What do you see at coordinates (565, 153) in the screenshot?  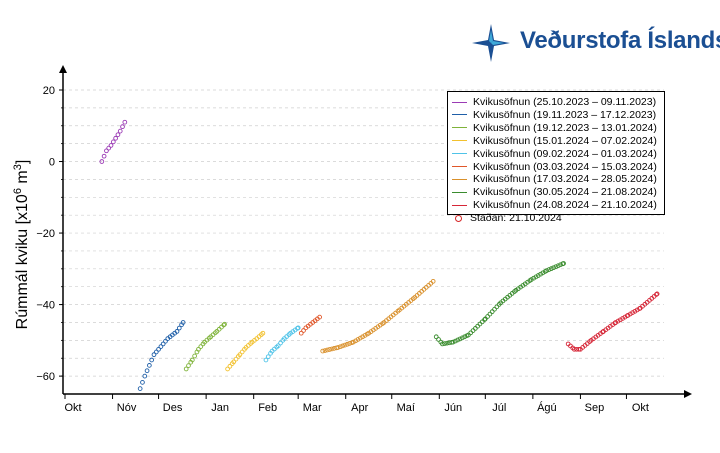 I see `legend-label: Kvikusöfnun (09.02.2024 – 01.03.2024)` at bounding box center [565, 153].